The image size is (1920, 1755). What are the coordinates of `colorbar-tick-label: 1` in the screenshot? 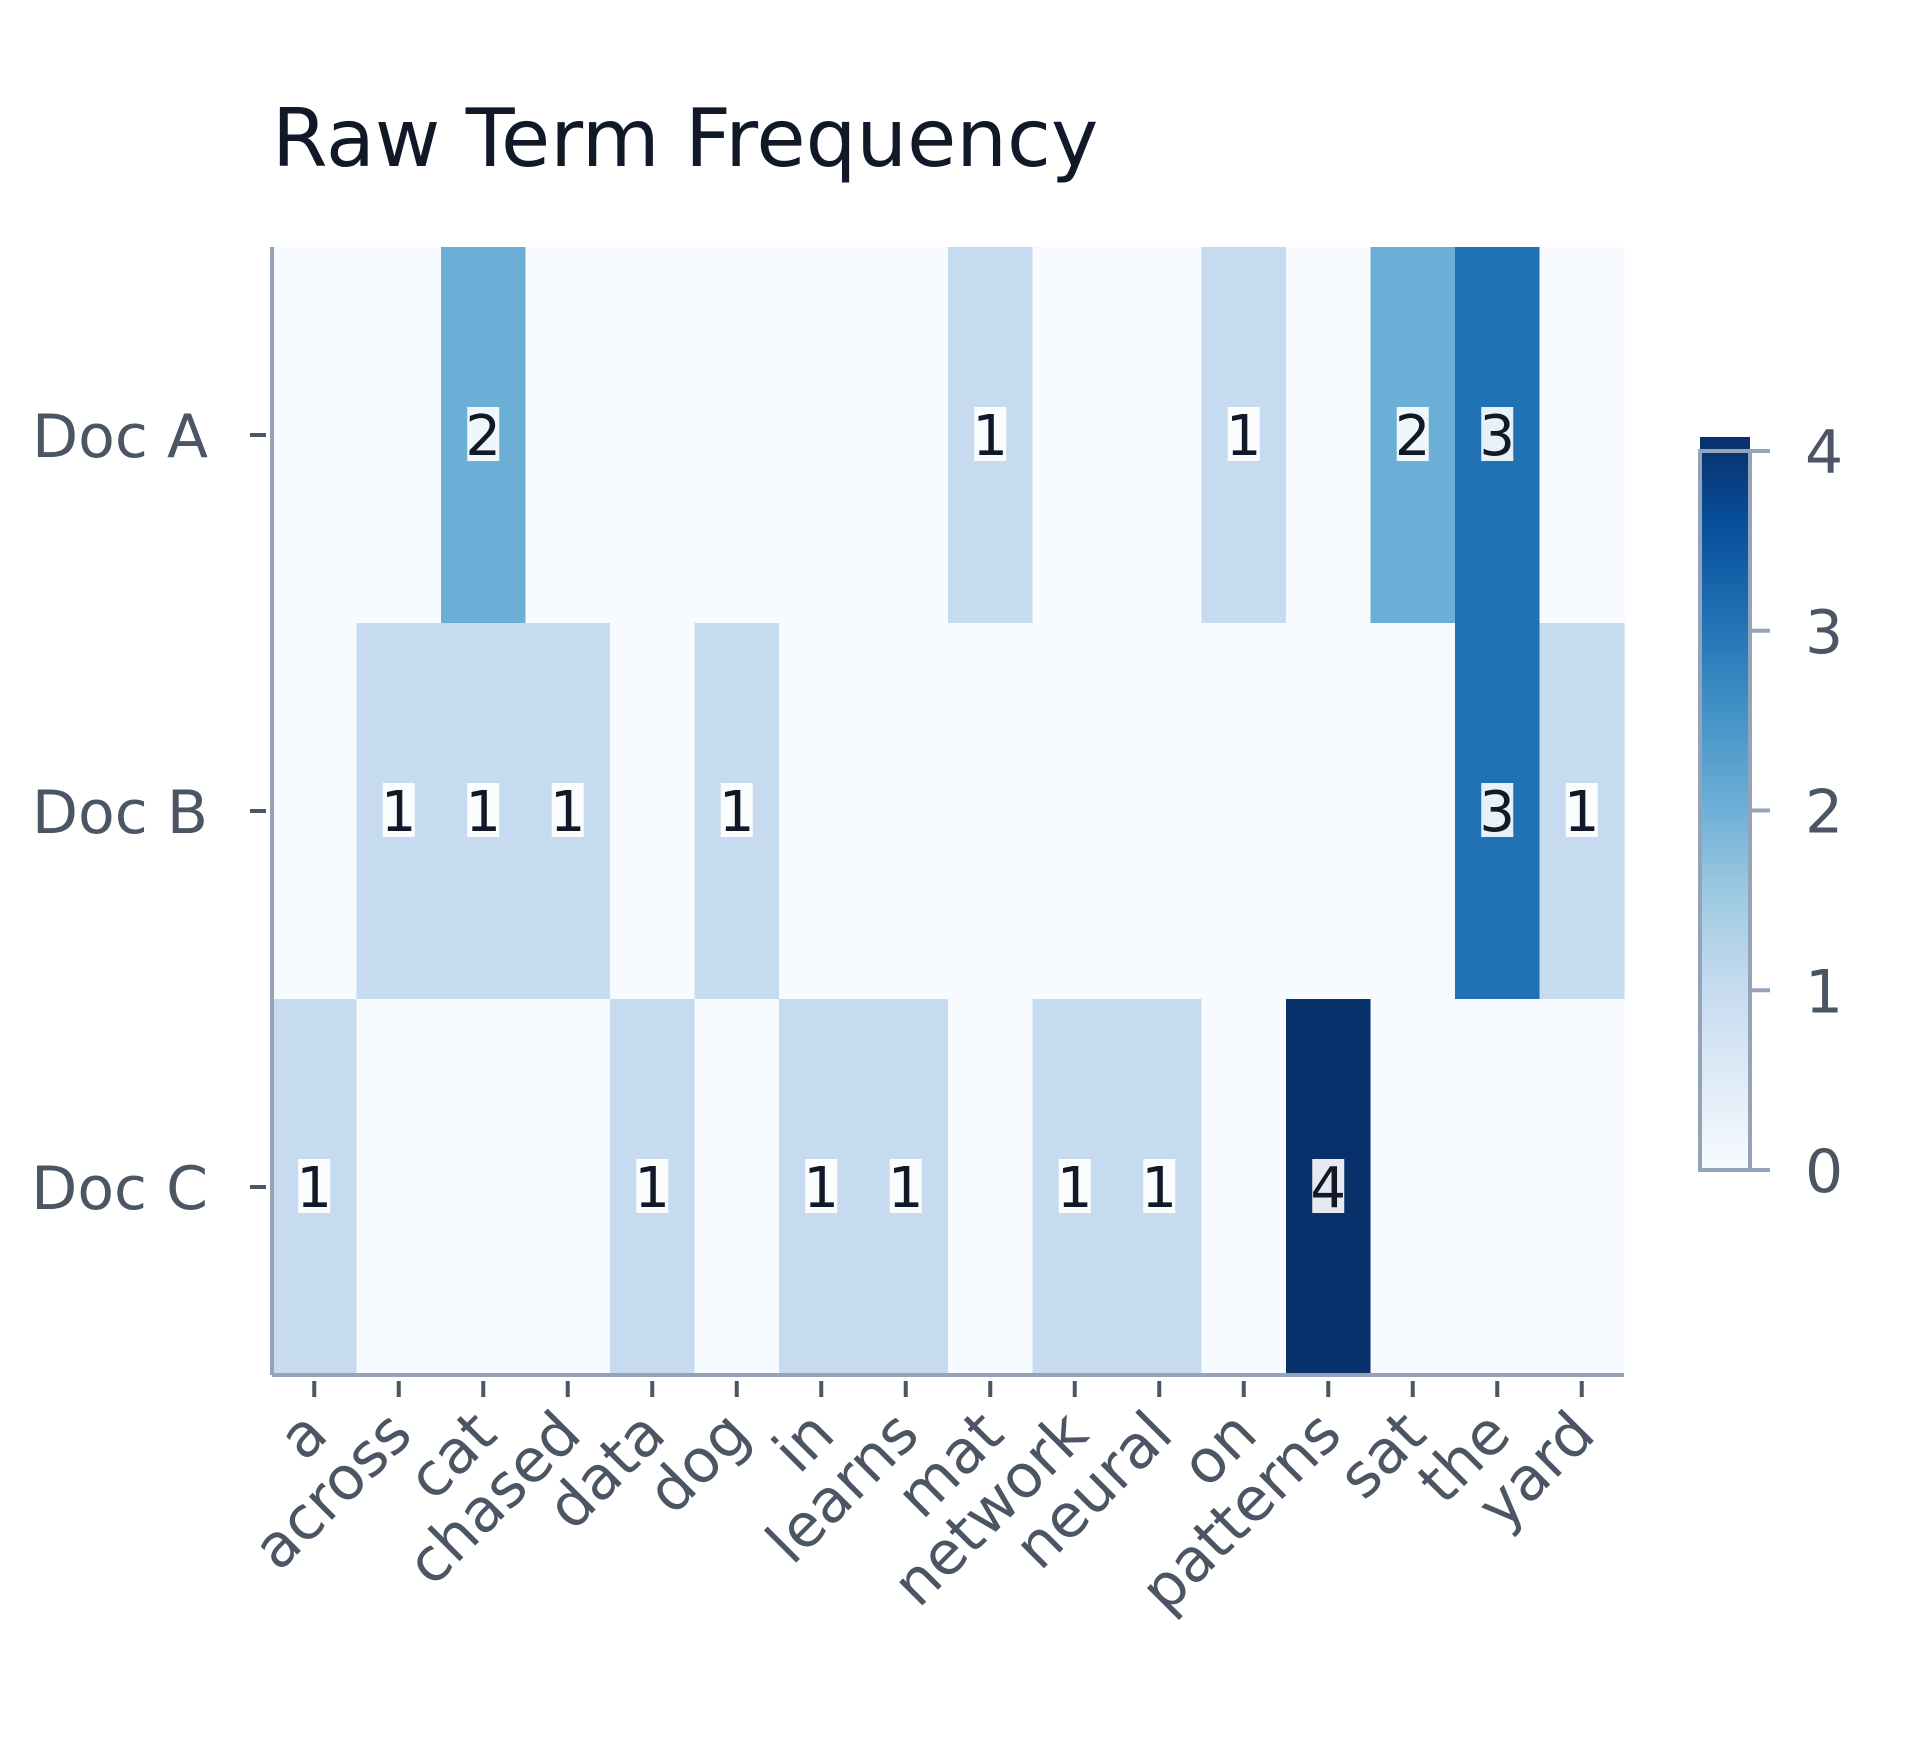 It's located at (1824, 992).